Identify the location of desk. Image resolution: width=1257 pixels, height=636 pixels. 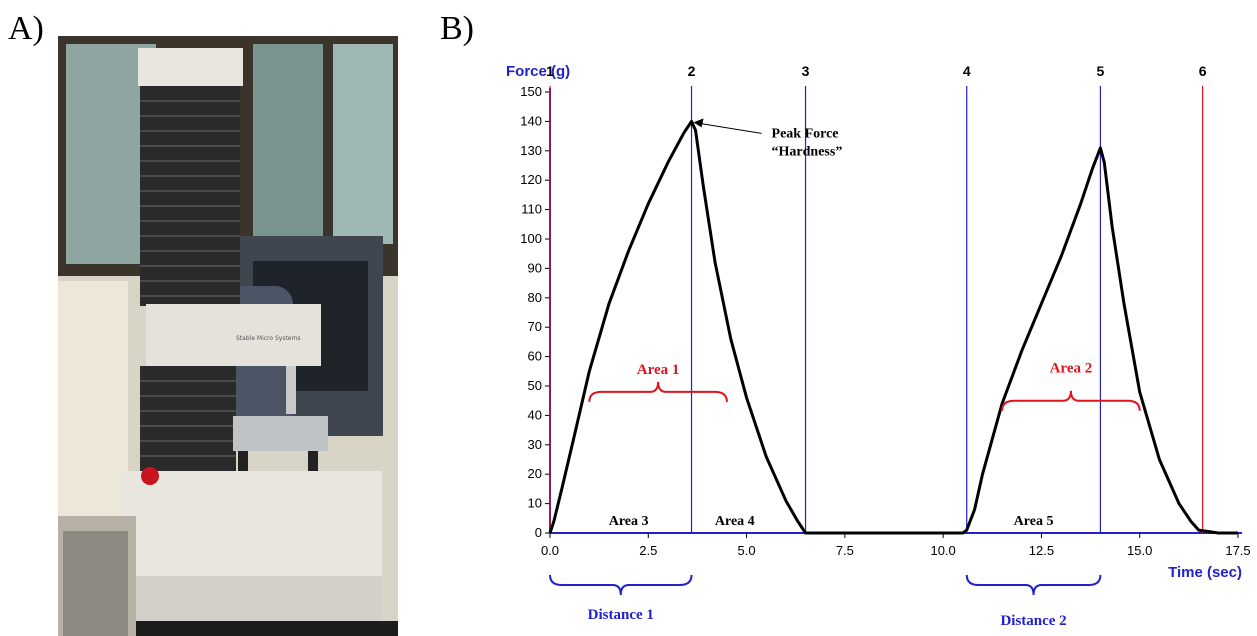
(228, 628).